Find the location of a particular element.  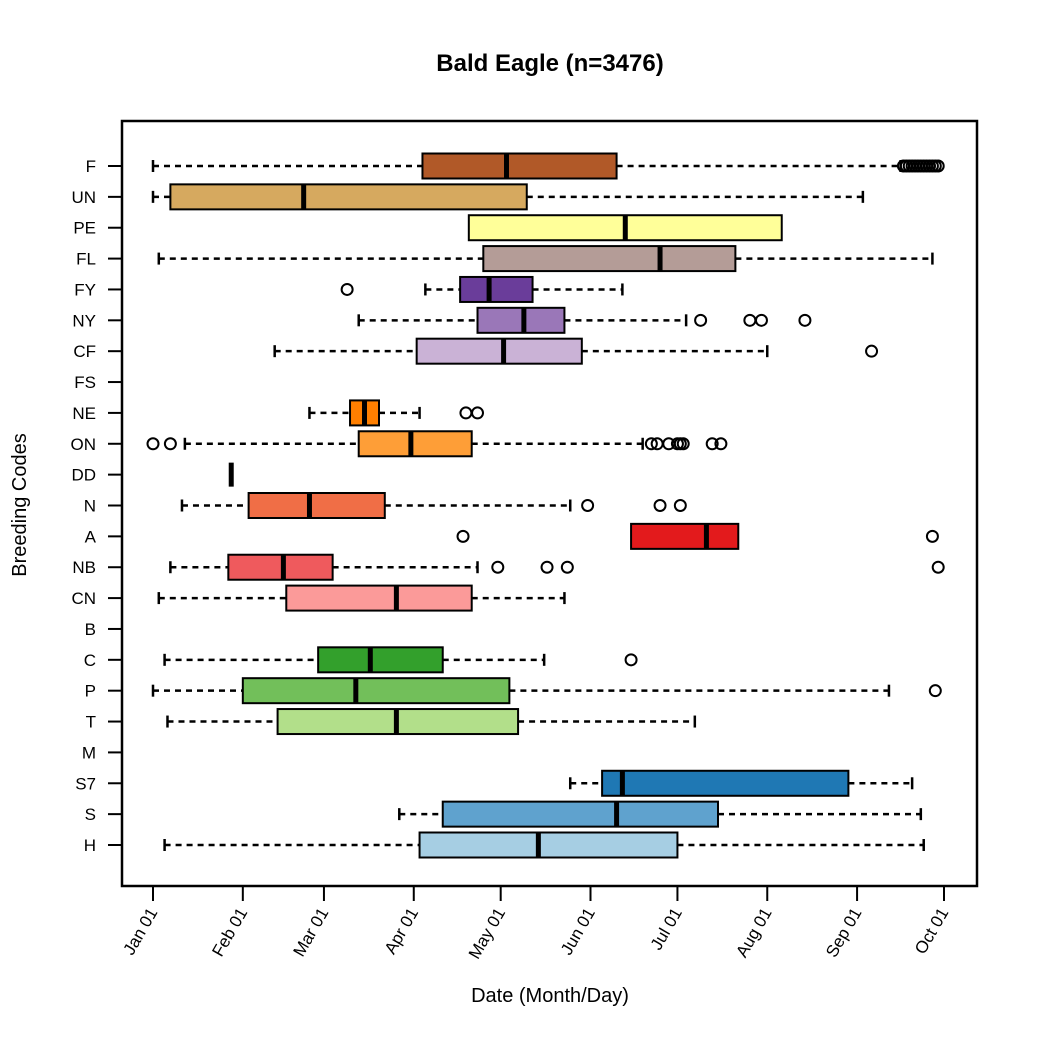

box-s is located at coordinates (660, 814).